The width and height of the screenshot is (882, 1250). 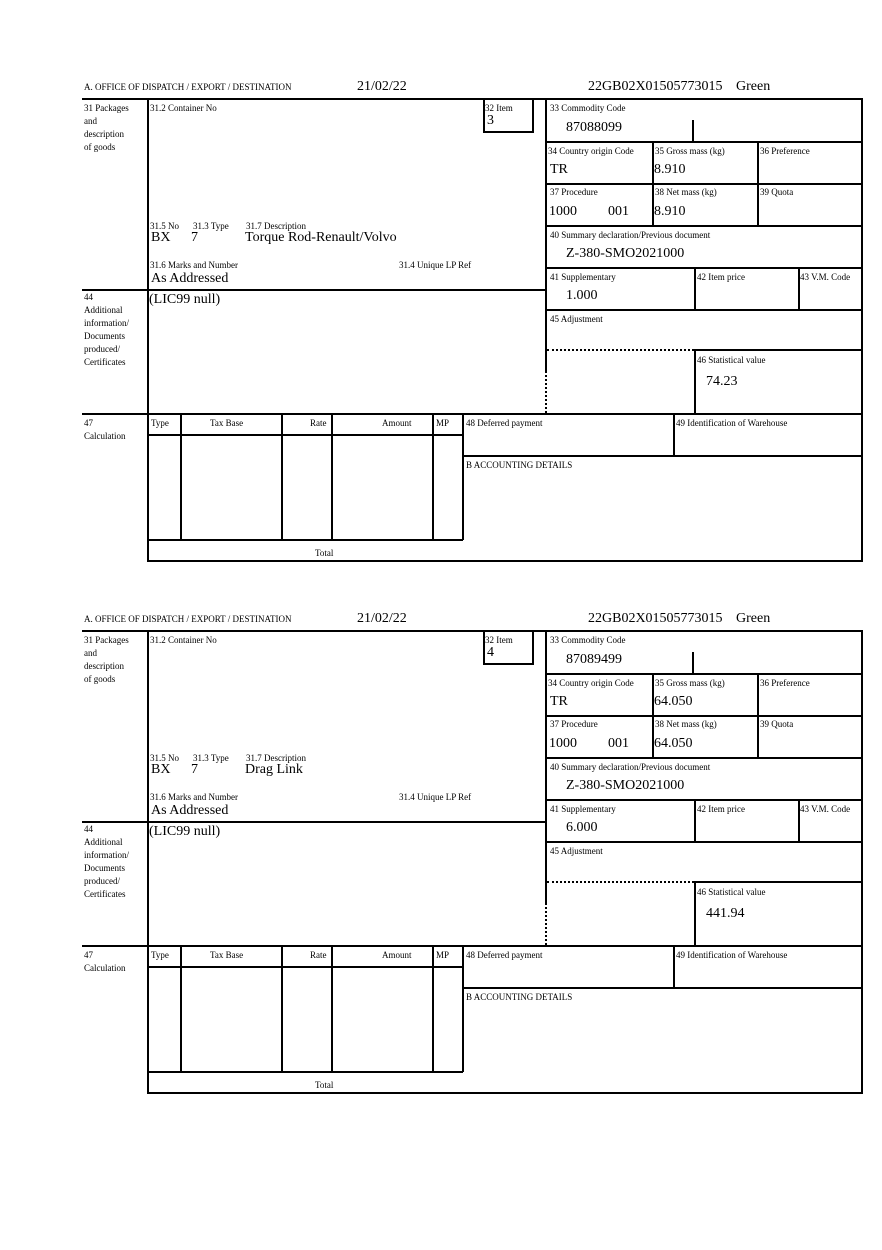 I want to click on procedure-label: 37 Procedure, so click(x=574, y=192).